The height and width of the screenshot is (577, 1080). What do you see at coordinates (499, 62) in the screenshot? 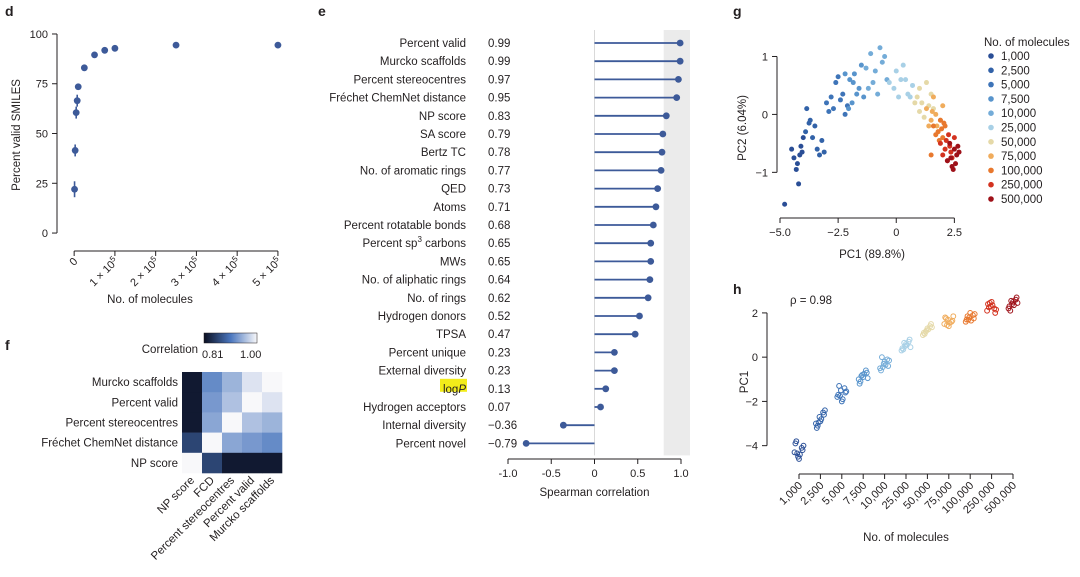
I see `panel-e-value-label: 0.99` at bounding box center [499, 62].